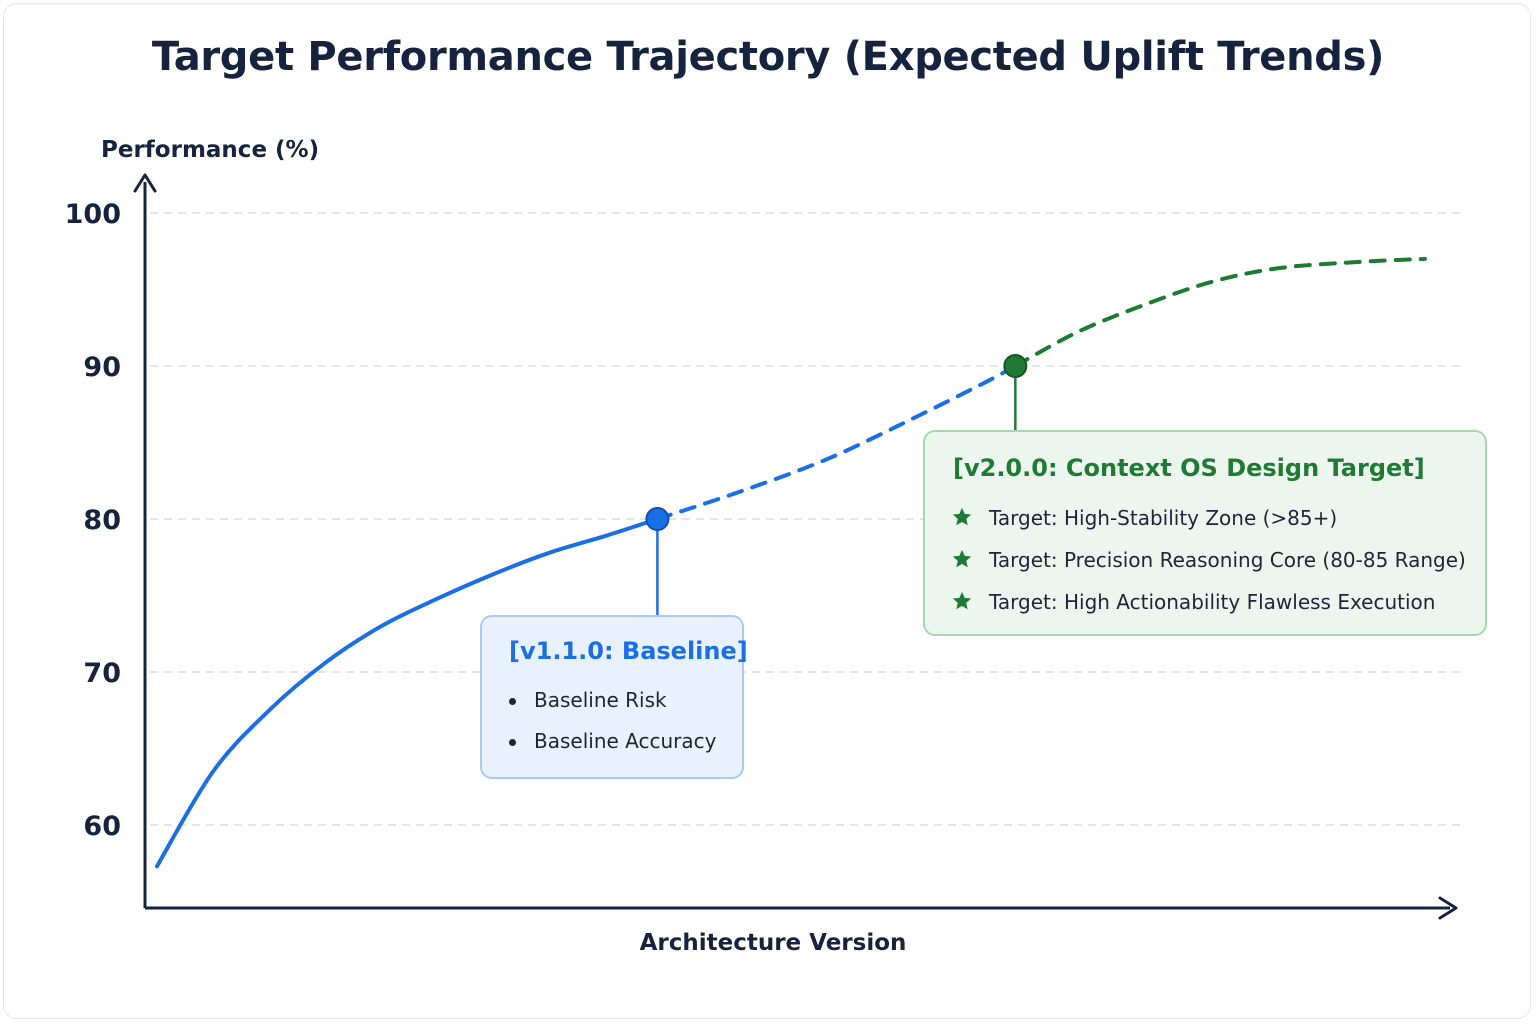  Describe the element at coordinates (102, 520) in the screenshot. I see `y-tick-label: 80` at that location.